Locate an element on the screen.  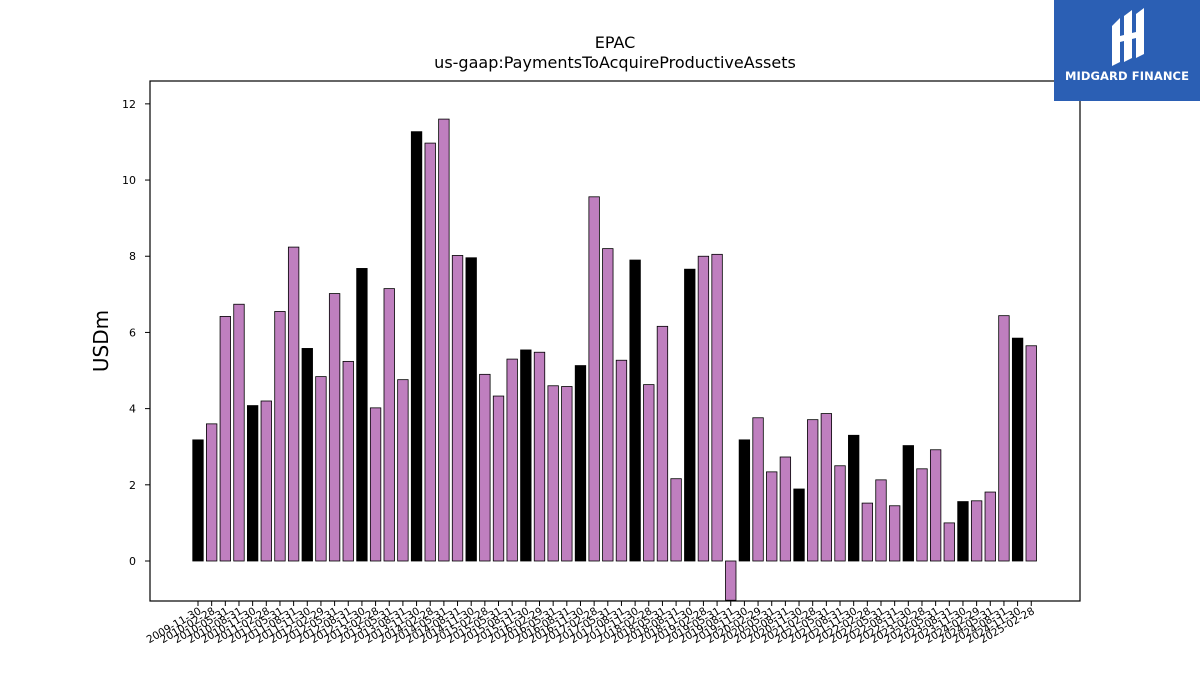
chart-title: EPAC is located at coordinates (615, 42).